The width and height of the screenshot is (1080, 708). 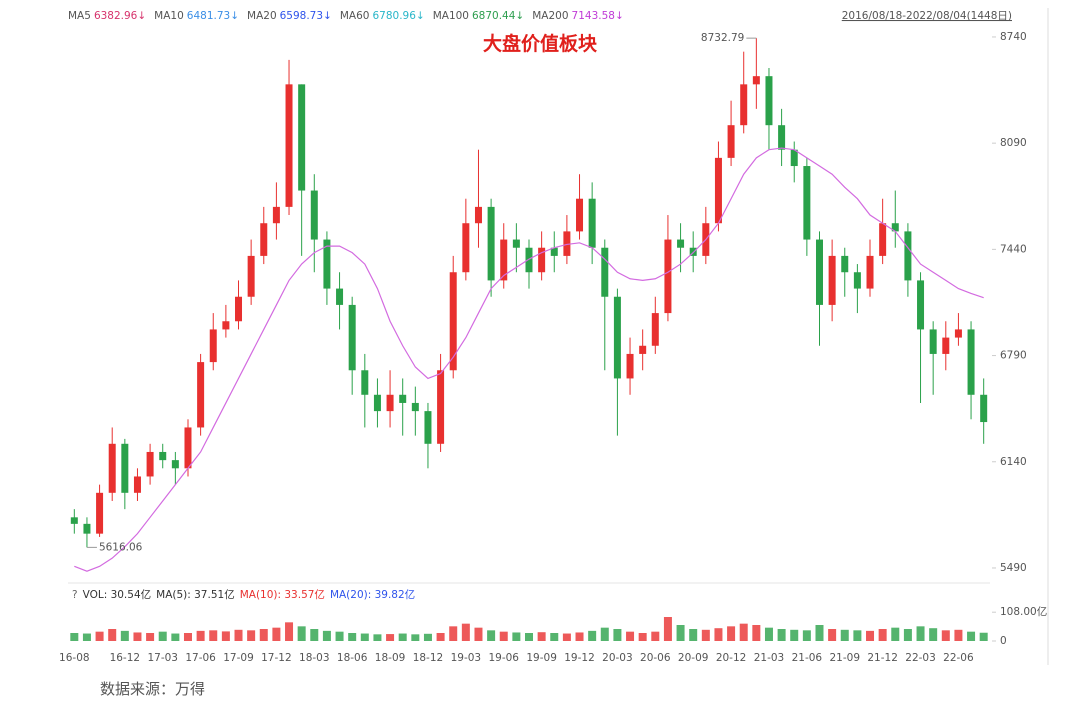 What do you see at coordinates (428, 658) in the screenshot?
I see `x-tick-label: 18-12` at bounding box center [428, 658].